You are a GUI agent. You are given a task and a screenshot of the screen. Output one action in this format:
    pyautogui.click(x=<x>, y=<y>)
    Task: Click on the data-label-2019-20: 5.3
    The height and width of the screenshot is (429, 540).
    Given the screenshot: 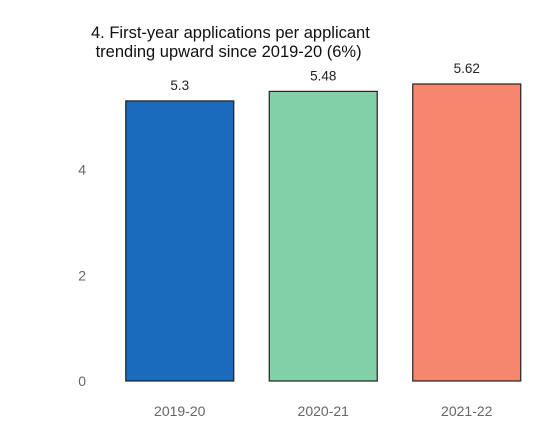 What is the action you would take?
    pyautogui.click(x=179, y=85)
    